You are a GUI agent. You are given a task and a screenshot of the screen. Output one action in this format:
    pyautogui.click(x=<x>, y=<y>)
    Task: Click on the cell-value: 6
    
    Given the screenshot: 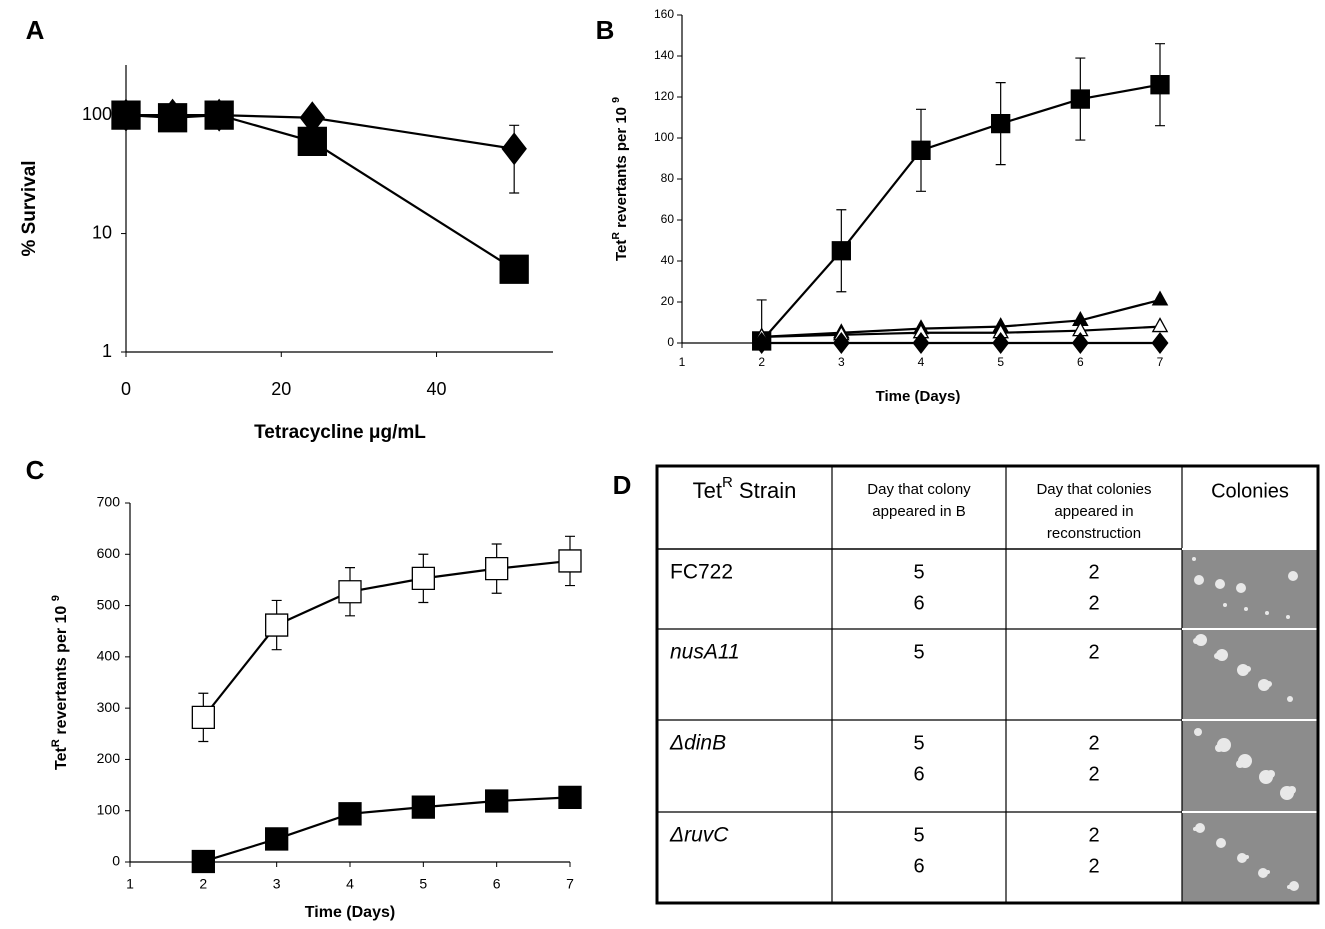 What is the action you would take?
    pyautogui.click(x=918, y=866)
    